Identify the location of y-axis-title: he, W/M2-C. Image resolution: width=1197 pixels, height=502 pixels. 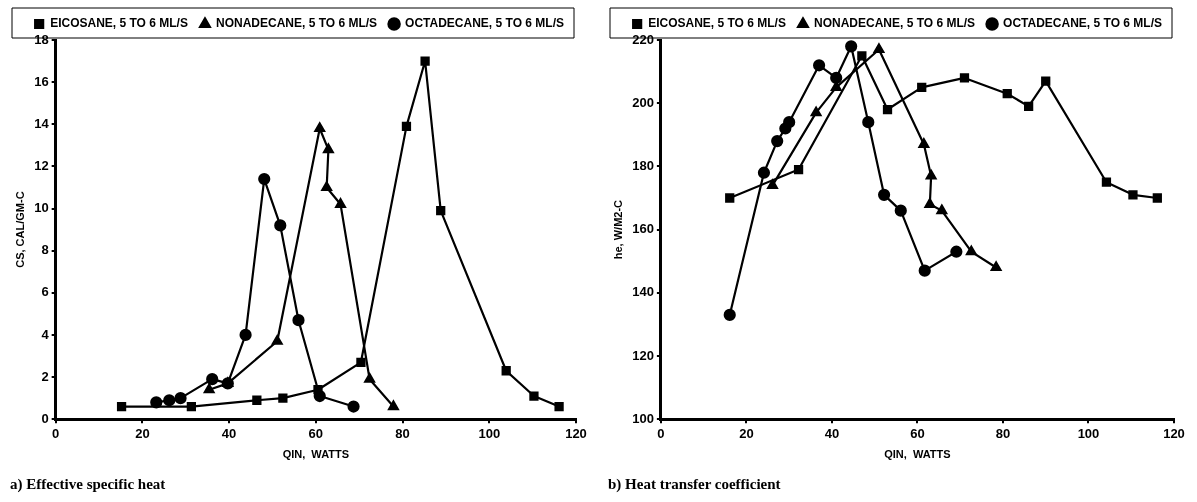
(617, 229).